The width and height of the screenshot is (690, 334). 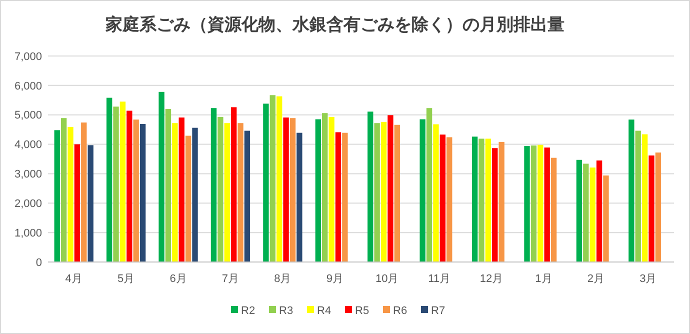 I want to click on legend-label: R5, so click(x=362, y=310).